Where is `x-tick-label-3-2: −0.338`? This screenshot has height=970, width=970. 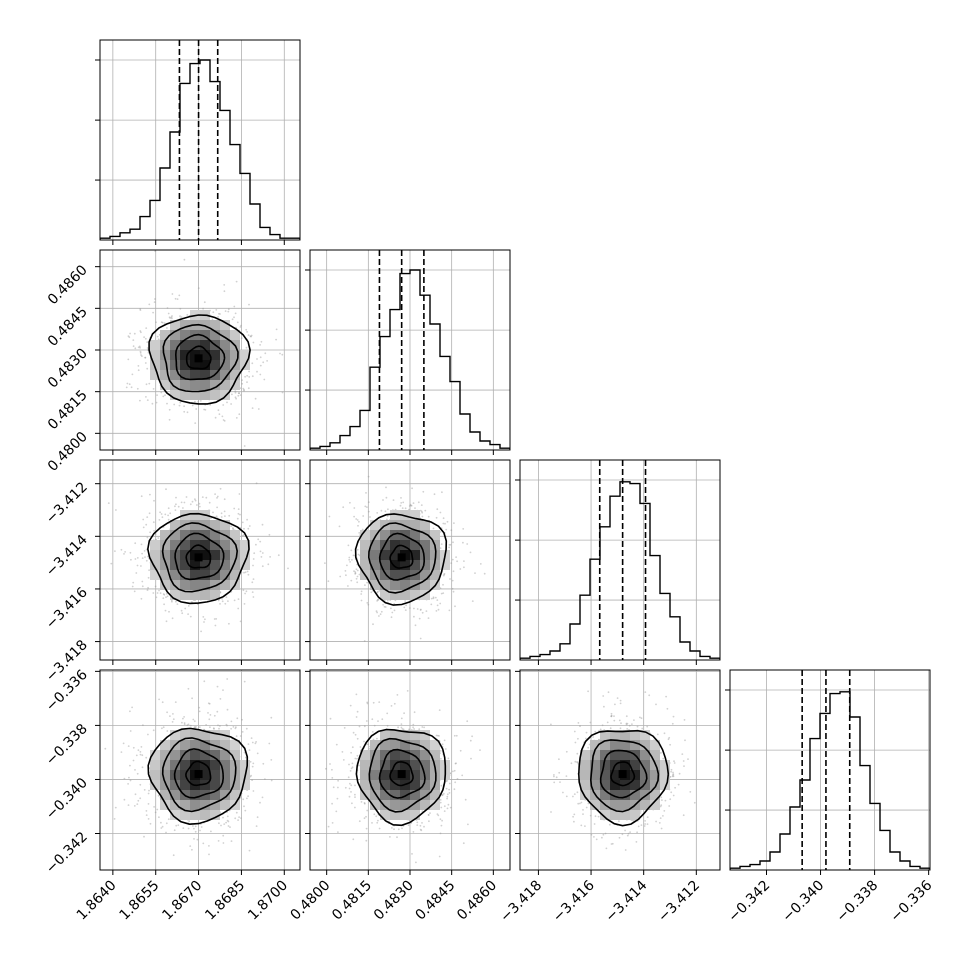 x-tick-label-3-2: −0.338 is located at coordinates (857, 902).